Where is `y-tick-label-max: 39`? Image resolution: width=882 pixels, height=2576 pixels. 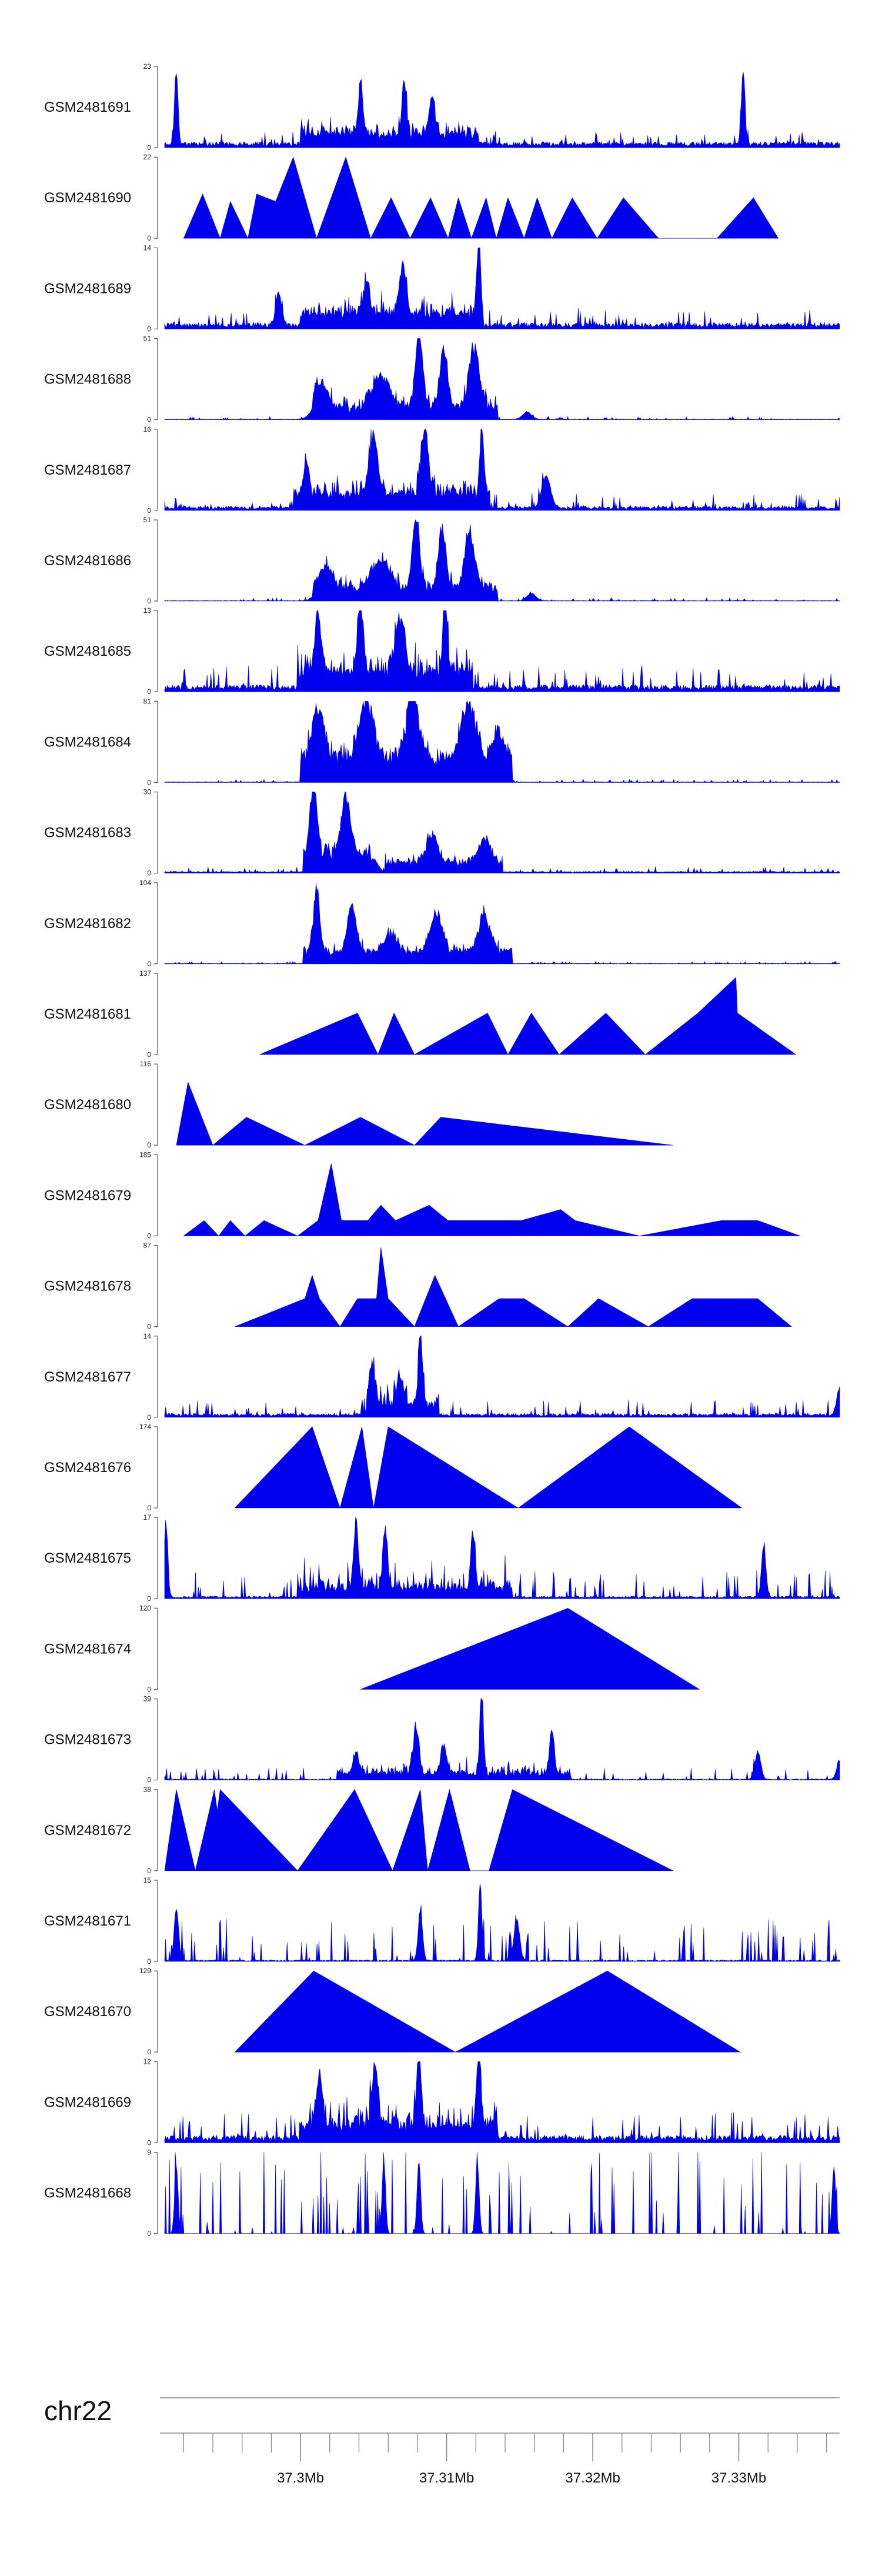 y-tick-label-max: 39 is located at coordinates (147, 1699).